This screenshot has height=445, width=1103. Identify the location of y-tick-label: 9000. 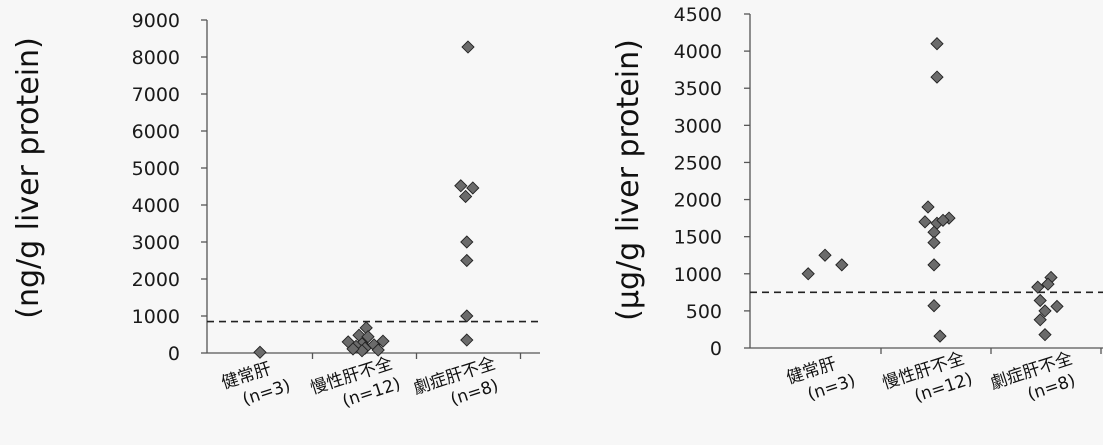
(156, 21).